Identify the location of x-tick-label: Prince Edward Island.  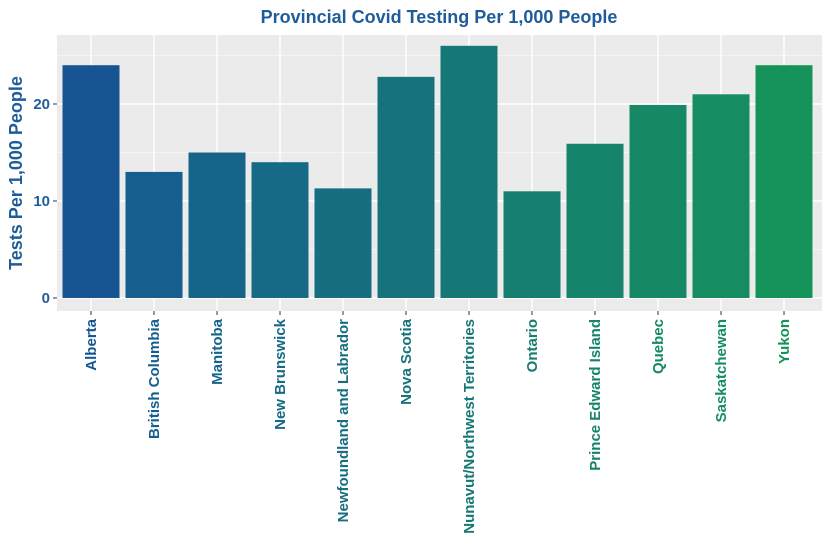
(595, 395).